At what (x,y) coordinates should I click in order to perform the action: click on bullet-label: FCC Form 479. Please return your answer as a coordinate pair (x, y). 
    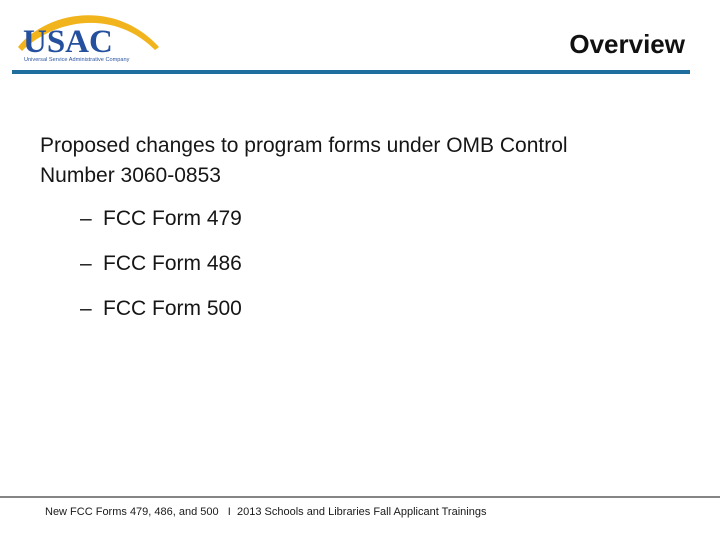
    Looking at the image, I should click on (172, 218).